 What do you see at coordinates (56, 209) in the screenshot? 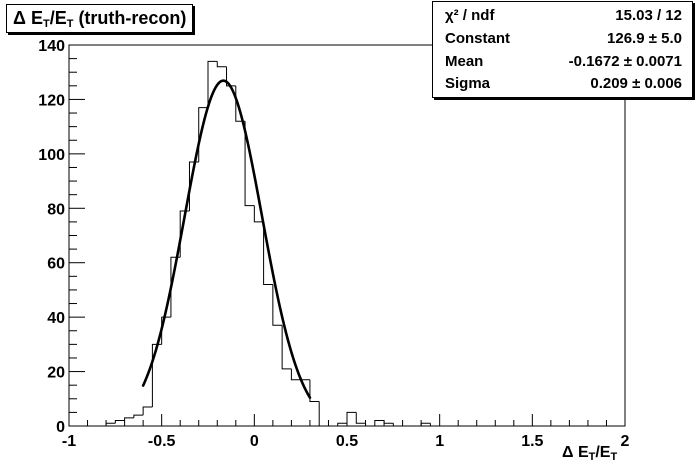
I see `y-tick-label: 80` at bounding box center [56, 209].